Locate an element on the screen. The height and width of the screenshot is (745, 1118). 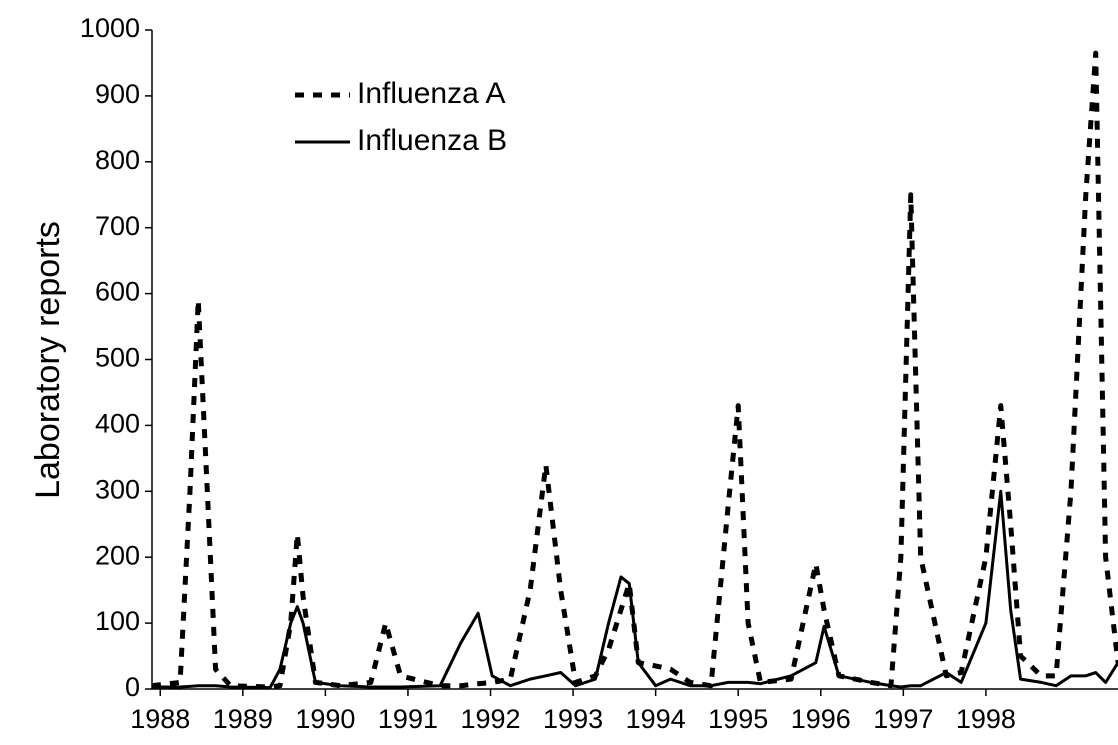
x-tick-label: 1990 is located at coordinates (325, 719).